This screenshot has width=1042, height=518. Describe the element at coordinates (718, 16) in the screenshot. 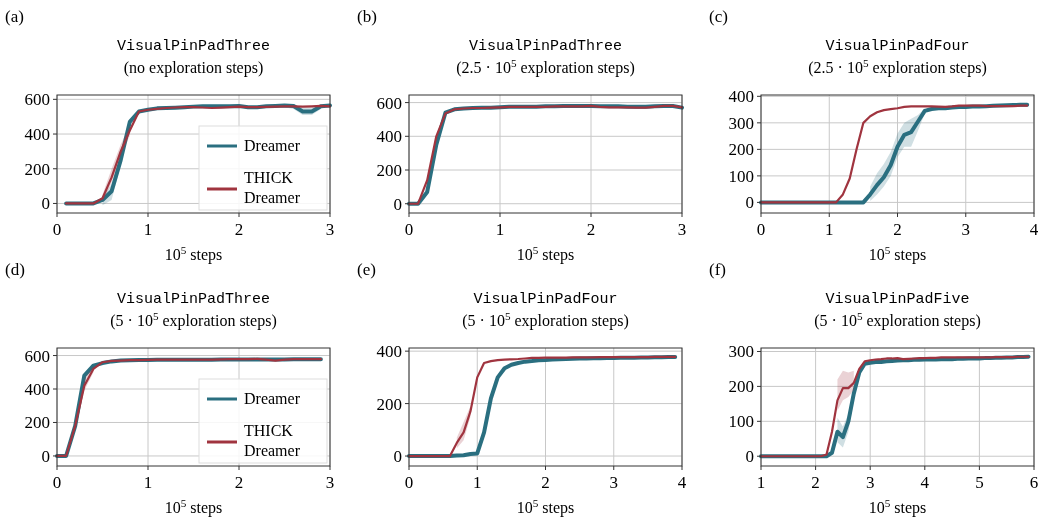

I see `text: (c)` at that location.